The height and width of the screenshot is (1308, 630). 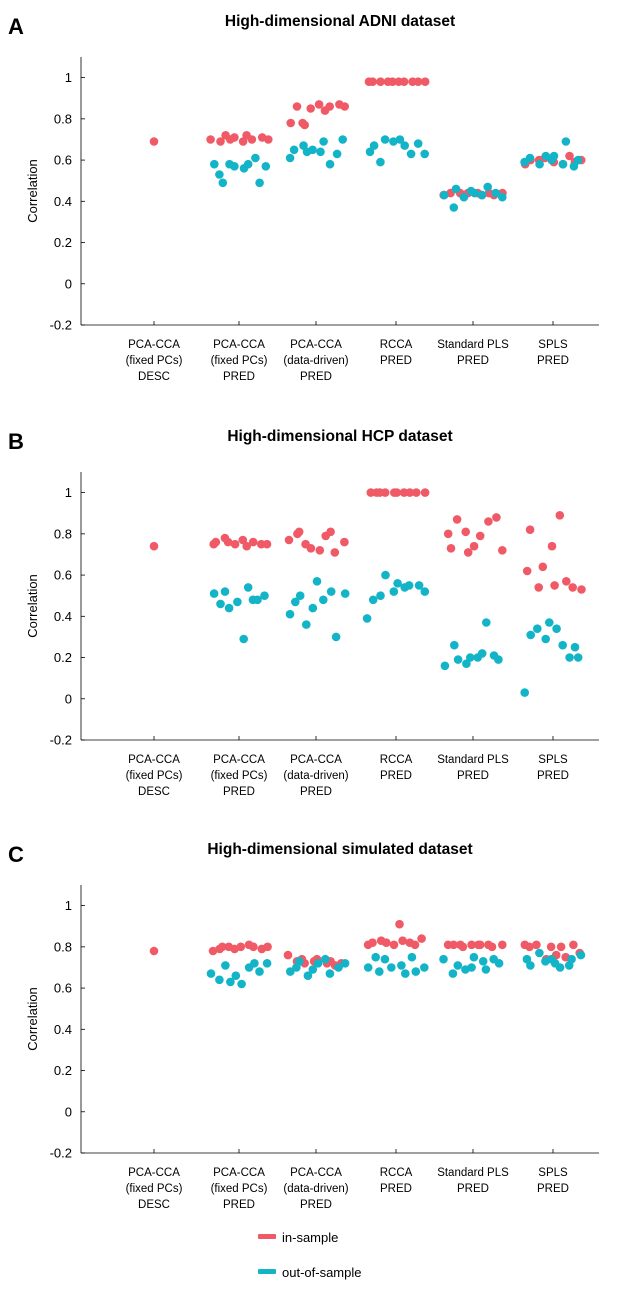 I want to click on x-tick-label: SPLS, so click(x=553, y=345).